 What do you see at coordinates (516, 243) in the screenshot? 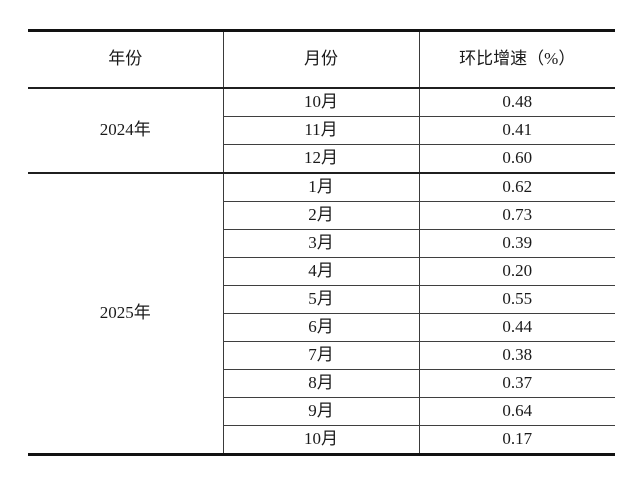
I see `value-cell: 0.39` at bounding box center [516, 243].